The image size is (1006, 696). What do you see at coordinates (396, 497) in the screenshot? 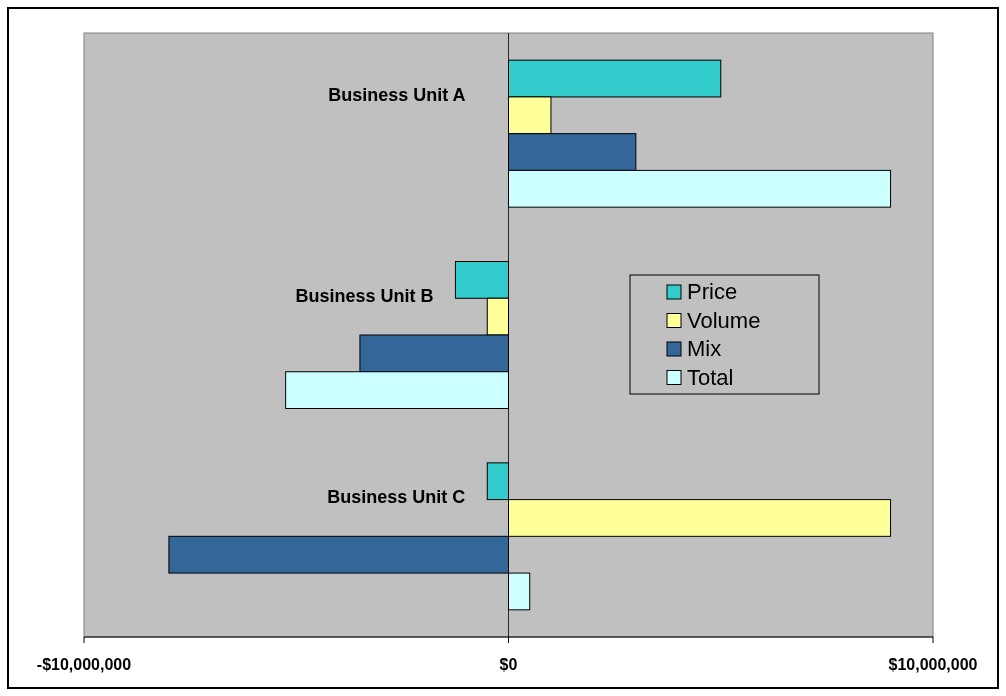
I see `y-tick-label: Business Unit C` at bounding box center [396, 497].